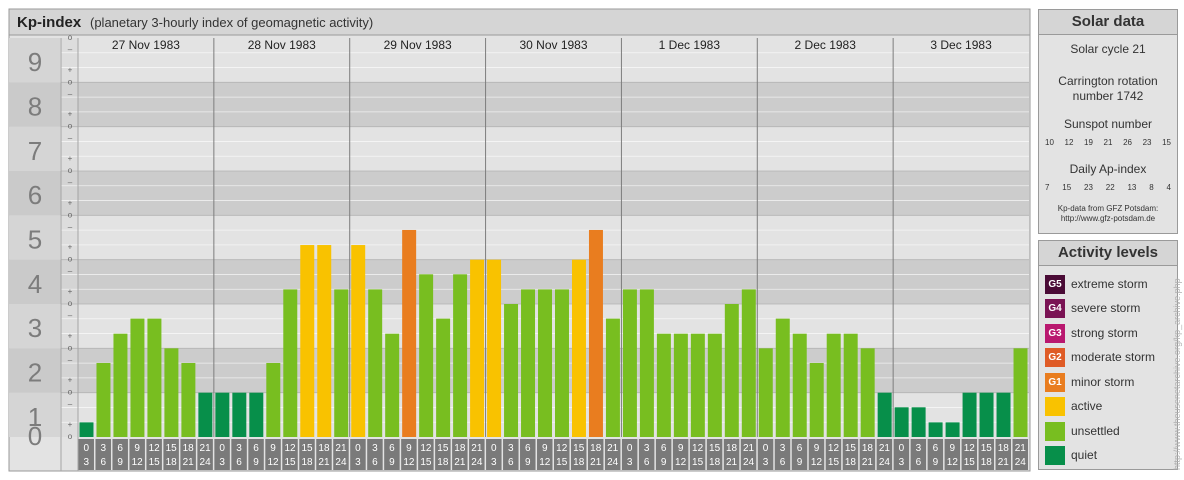 The image size is (1184, 480). I want to click on solar-cycle: Solar cycle 21, so click(1108, 49).